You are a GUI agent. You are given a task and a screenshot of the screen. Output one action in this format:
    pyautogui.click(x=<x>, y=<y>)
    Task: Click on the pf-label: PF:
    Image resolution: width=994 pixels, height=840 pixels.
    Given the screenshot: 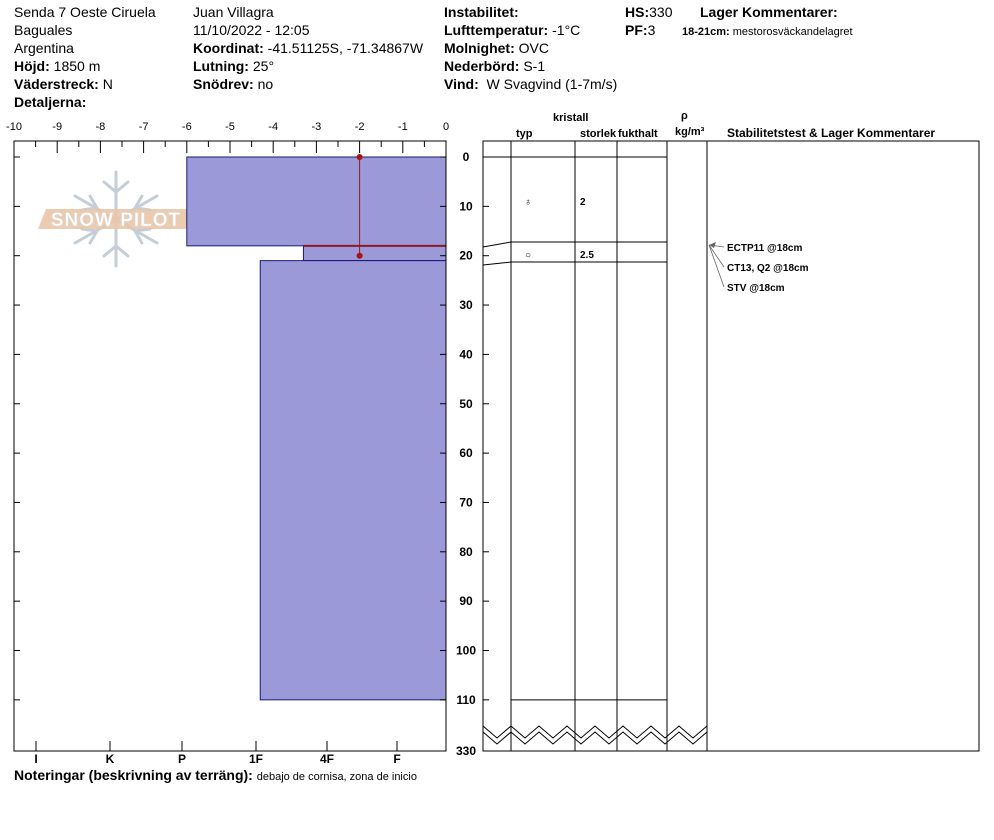 What is the action you would take?
    pyautogui.click(x=636, y=30)
    